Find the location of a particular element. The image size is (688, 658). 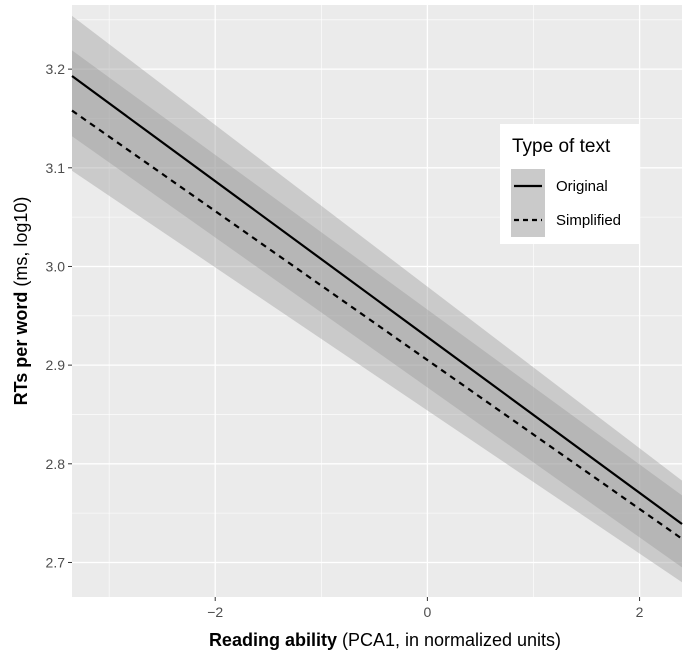

x-tick-label-2: 2 is located at coordinates (640, 612).